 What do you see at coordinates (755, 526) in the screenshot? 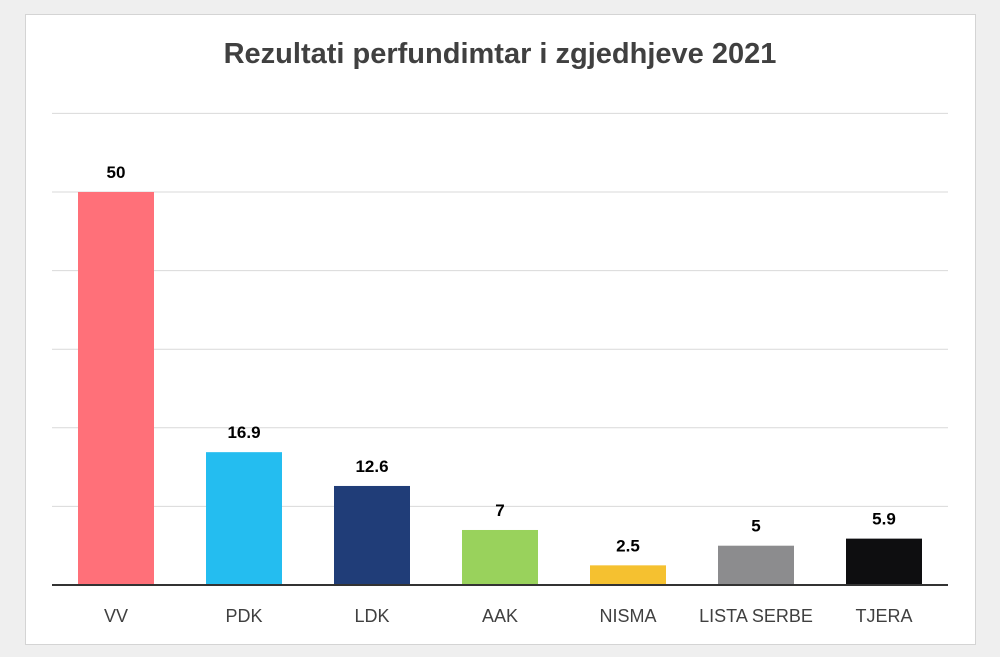
I see `value-label: 5` at bounding box center [755, 526].